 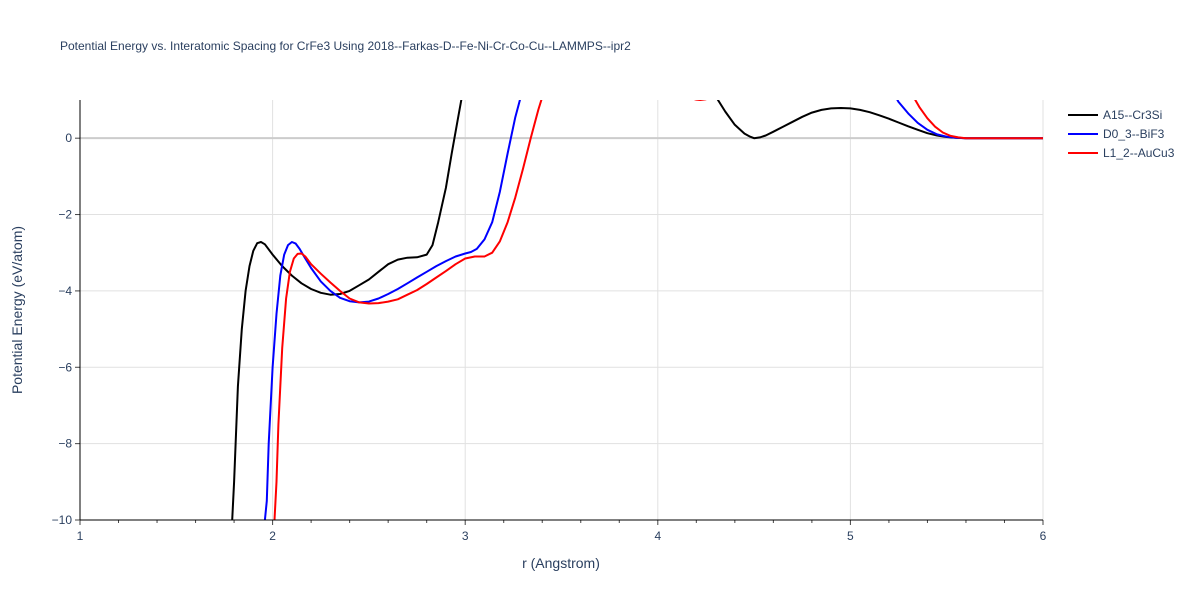 What do you see at coordinates (65, 291) in the screenshot?
I see `y-tick-label: −4` at bounding box center [65, 291].